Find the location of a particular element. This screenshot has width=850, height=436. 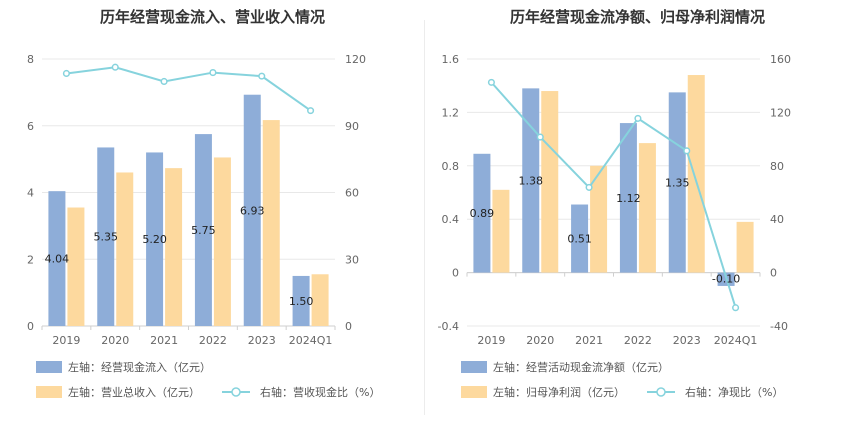

bar-data-label: 1.50 is located at coordinates (301, 301).